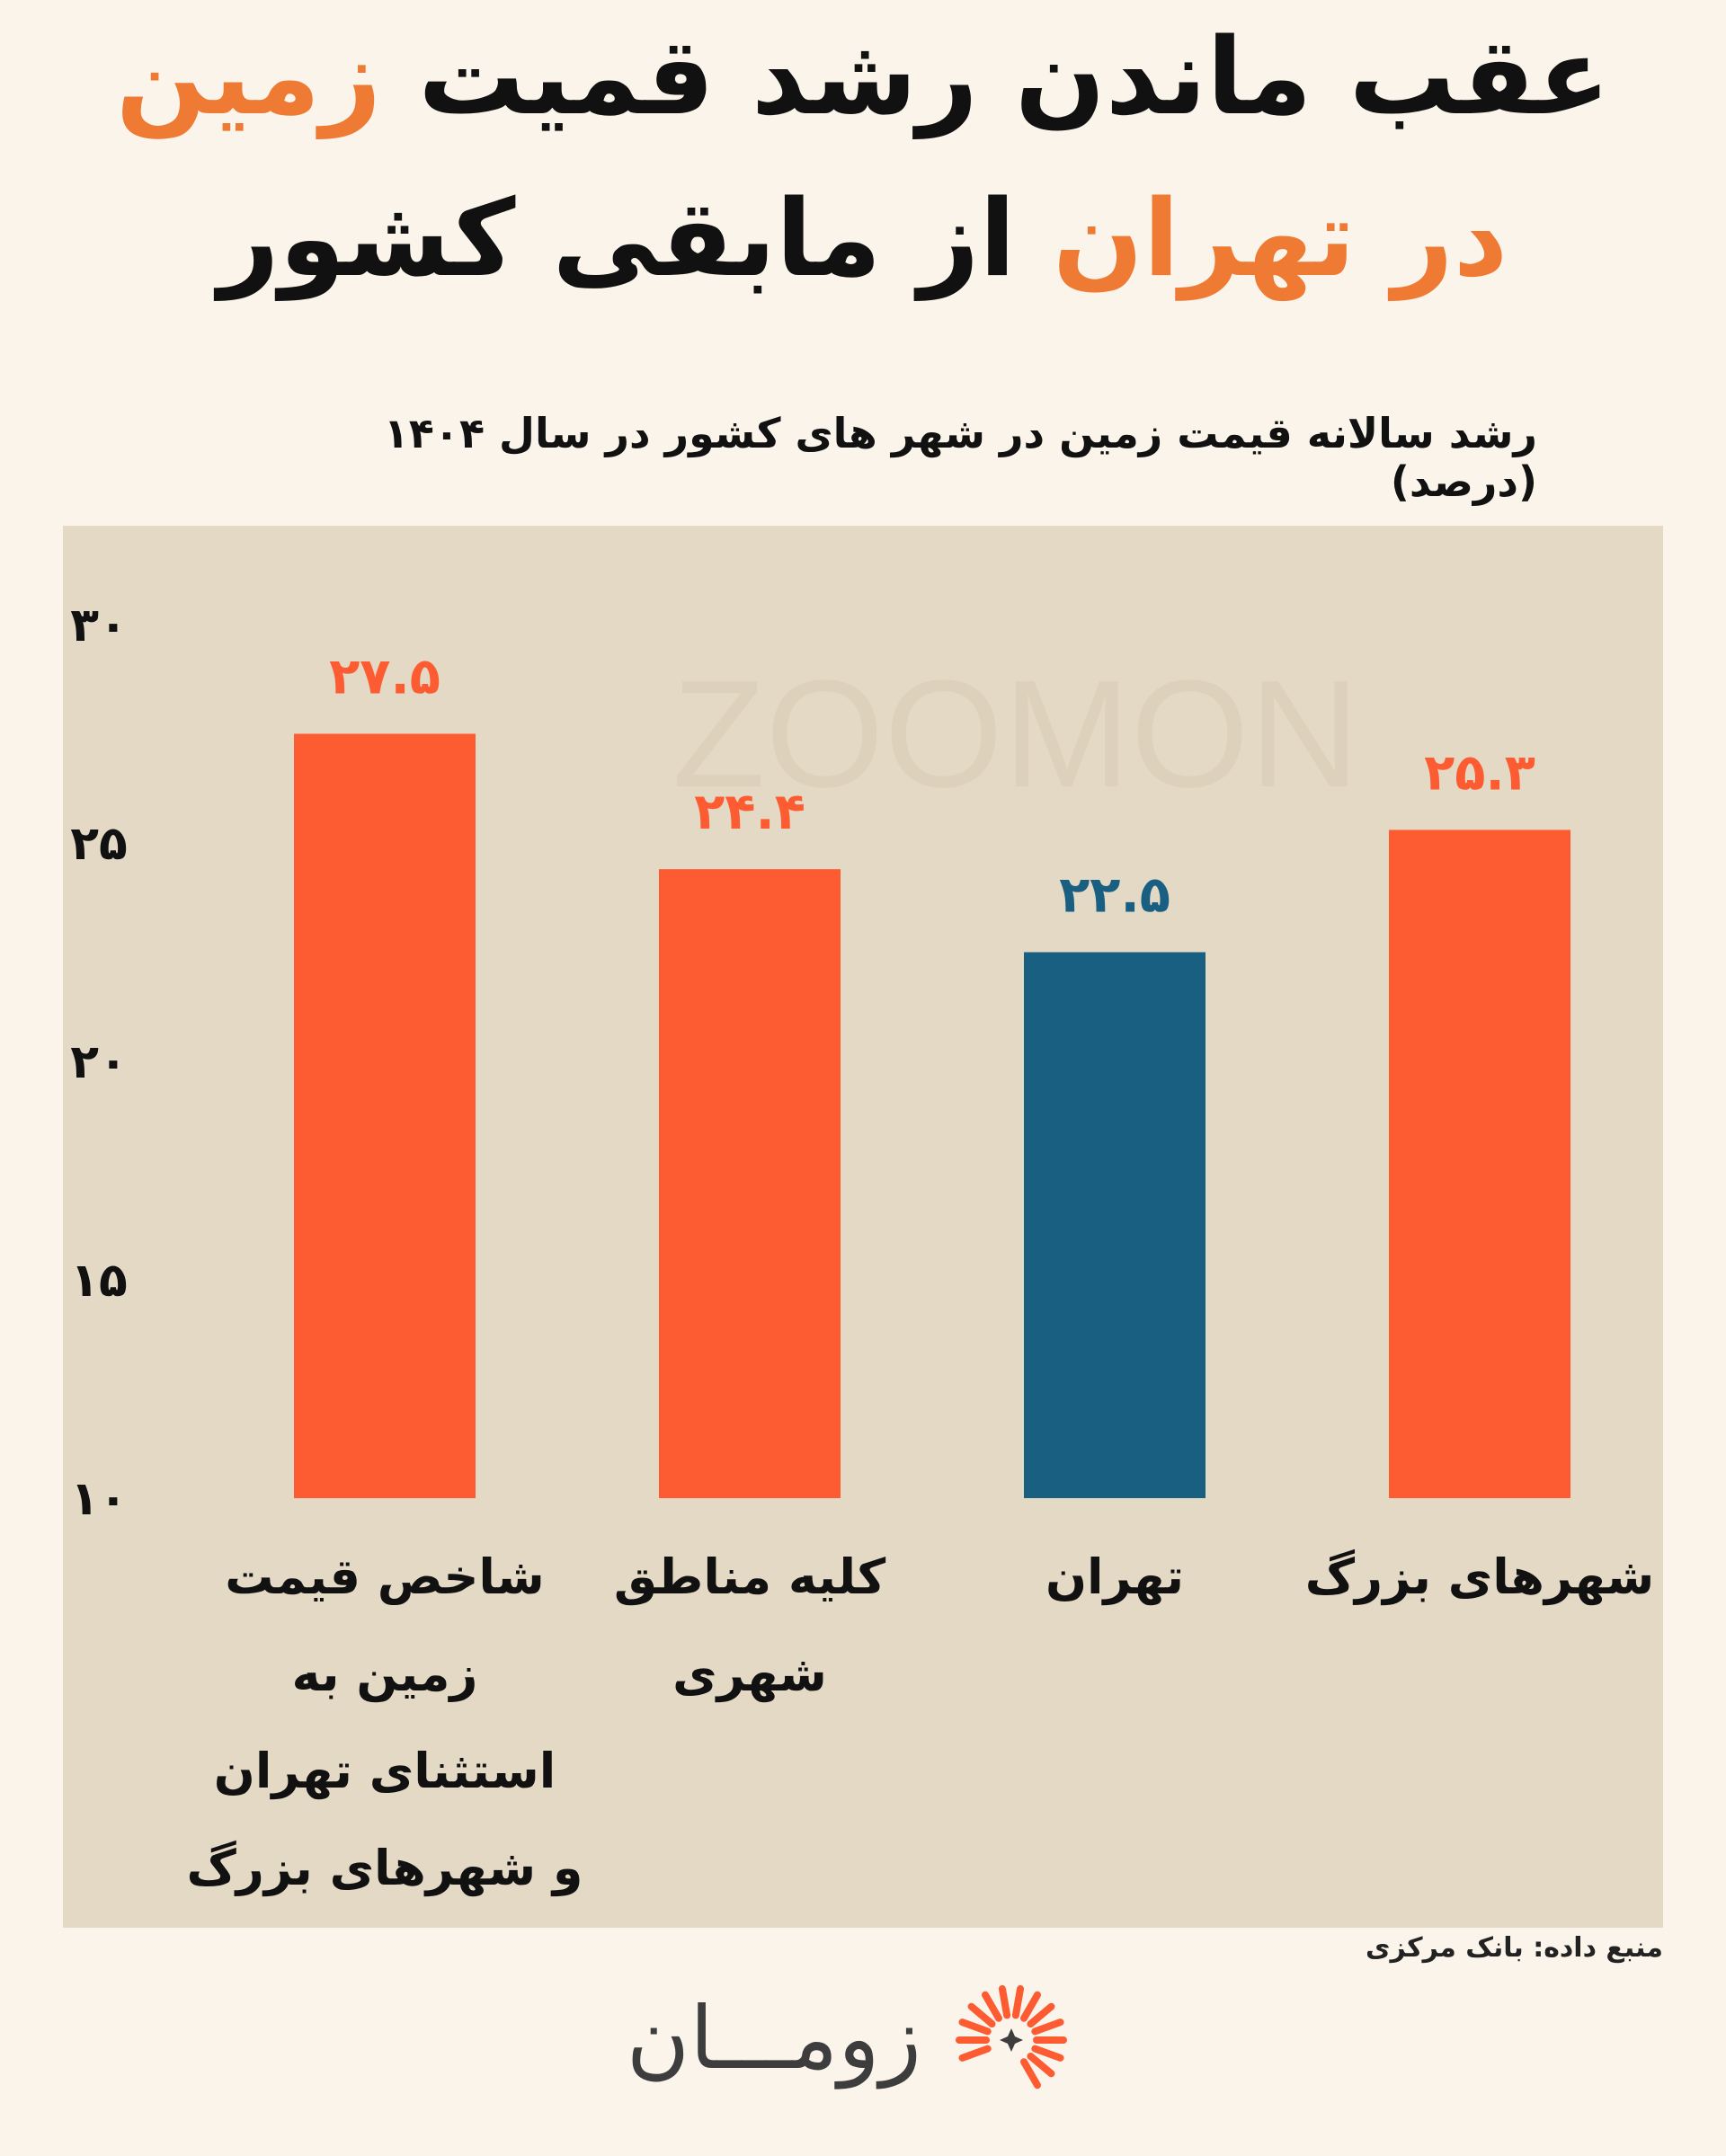 This screenshot has width=1726, height=2156. I want to click on title-part: از مابقی کشور, so click(635, 238).